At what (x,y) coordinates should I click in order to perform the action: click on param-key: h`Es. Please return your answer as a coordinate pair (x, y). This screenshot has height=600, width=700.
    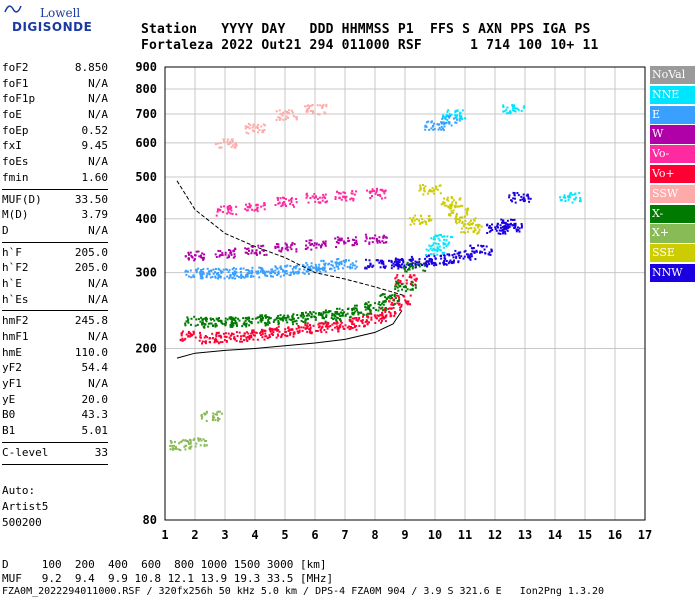
    Looking at the image, I should click on (15, 299).